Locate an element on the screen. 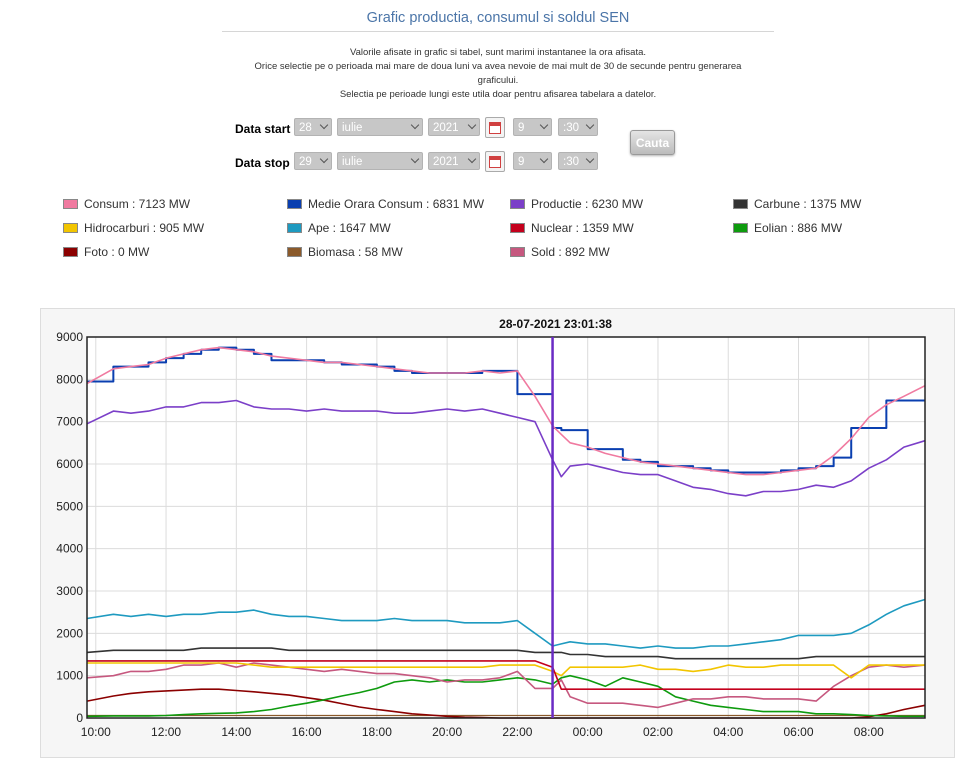 This screenshot has width=978, height=767. x-tick-label: 14:00 is located at coordinates (236, 732).